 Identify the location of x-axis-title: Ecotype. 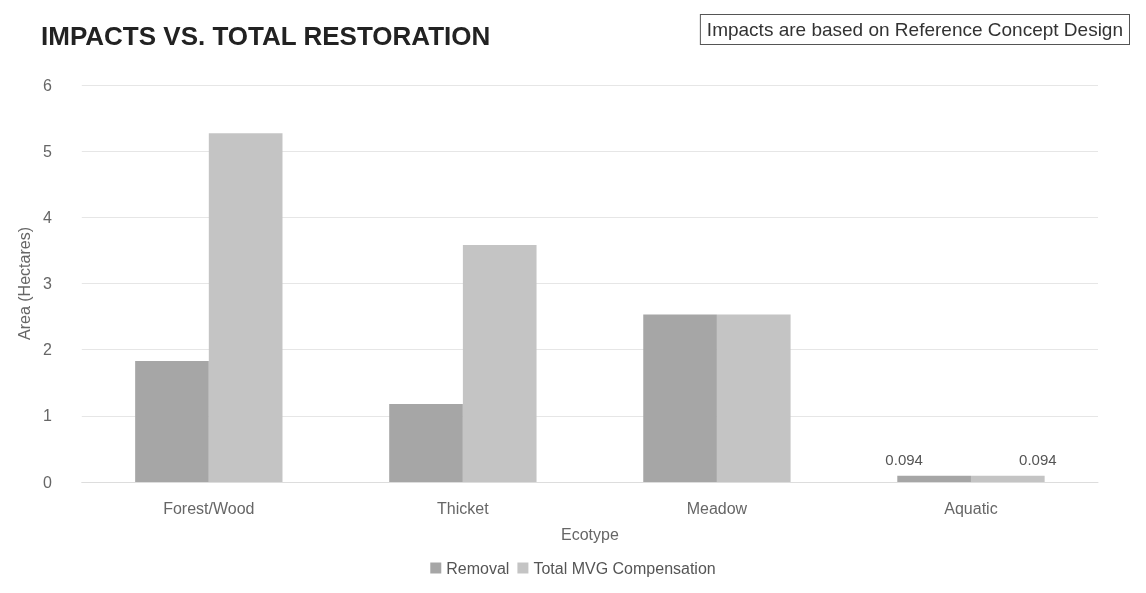
(589, 534).